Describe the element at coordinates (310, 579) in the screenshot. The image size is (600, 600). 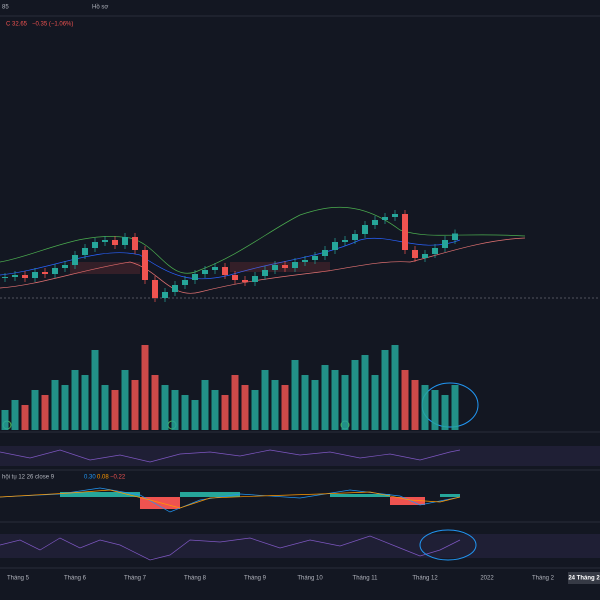
I see `x-axis-label: Tháng 10` at that location.